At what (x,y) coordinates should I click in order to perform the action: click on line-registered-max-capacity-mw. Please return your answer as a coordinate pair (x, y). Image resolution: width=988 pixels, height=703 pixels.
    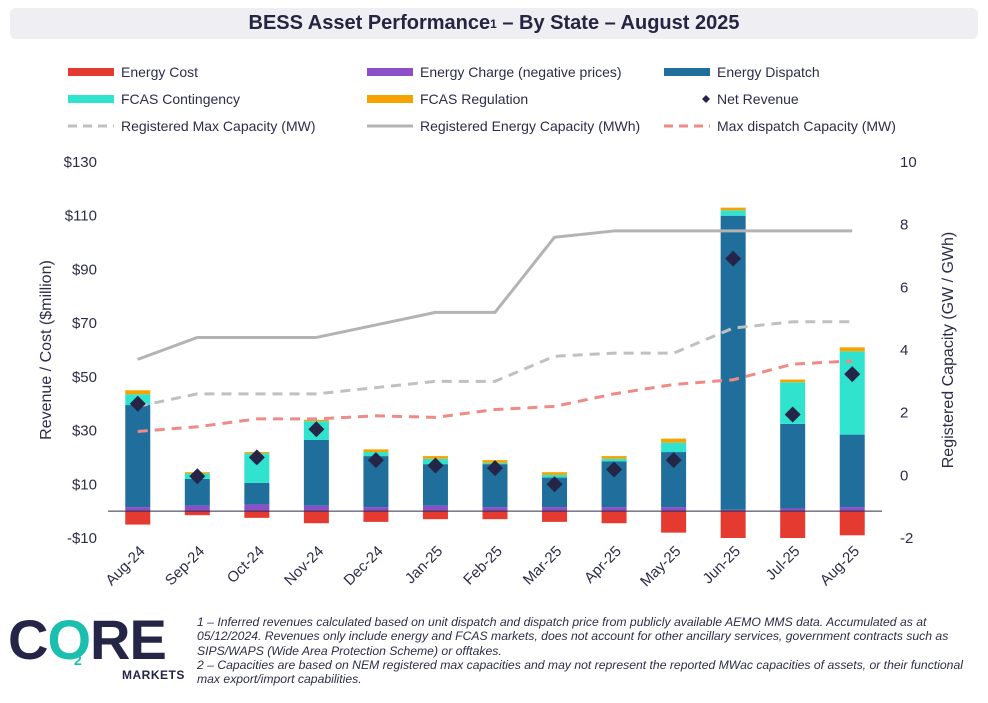
    Looking at the image, I should click on (495, 364).